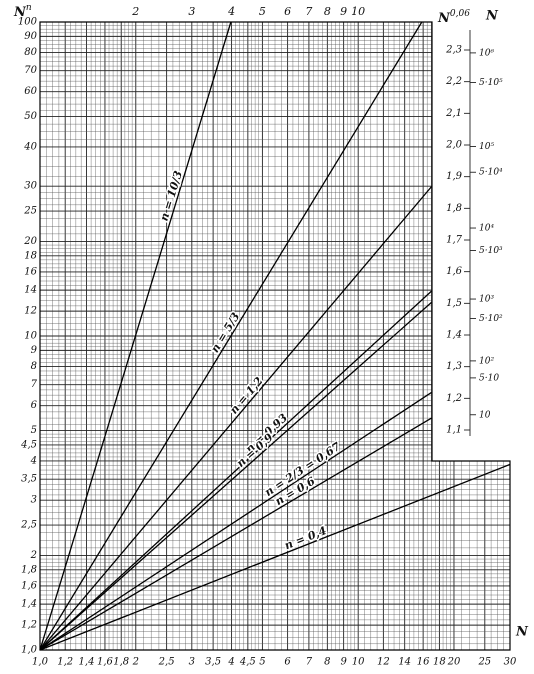 The height and width of the screenshot is (674, 534). What do you see at coordinates (246, 395) in the screenshot?
I see `series-label: n = 1,2` at bounding box center [246, 395].